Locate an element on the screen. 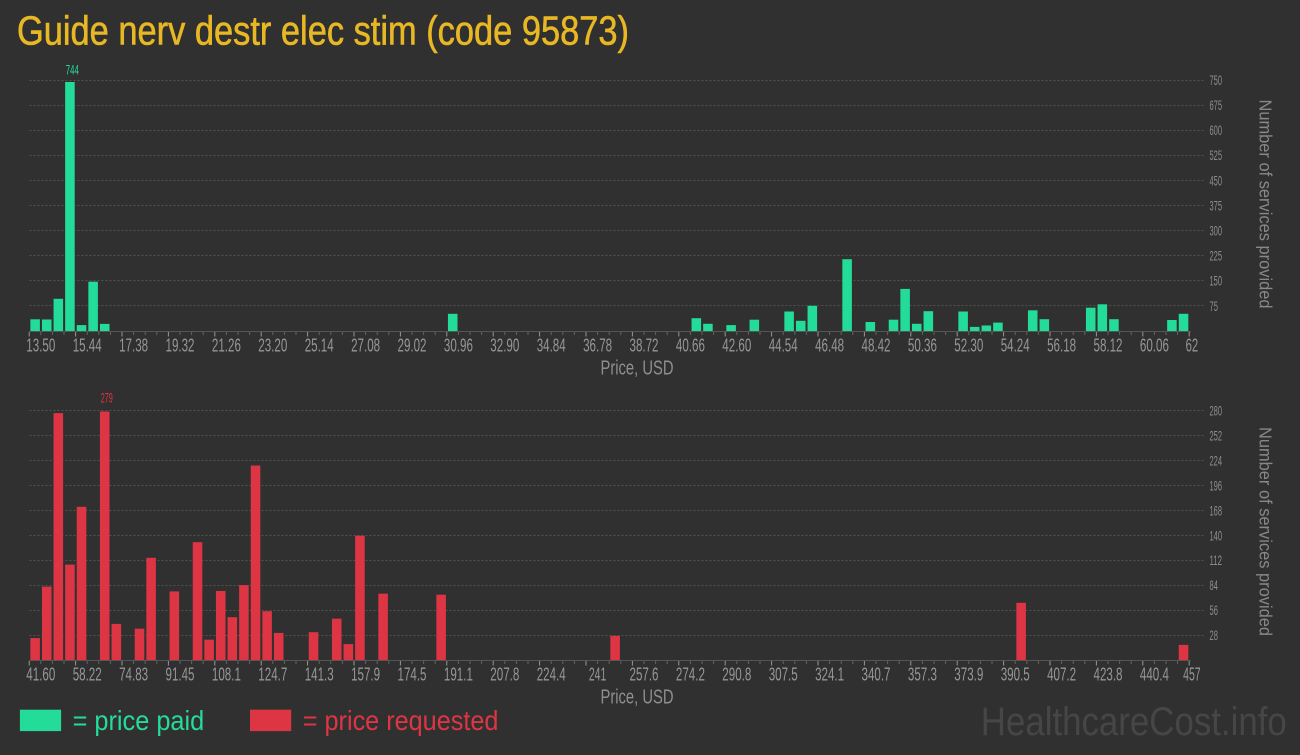 The image size is (1300, 755). svg-text: 375 is located at coordinates (1216, 205).